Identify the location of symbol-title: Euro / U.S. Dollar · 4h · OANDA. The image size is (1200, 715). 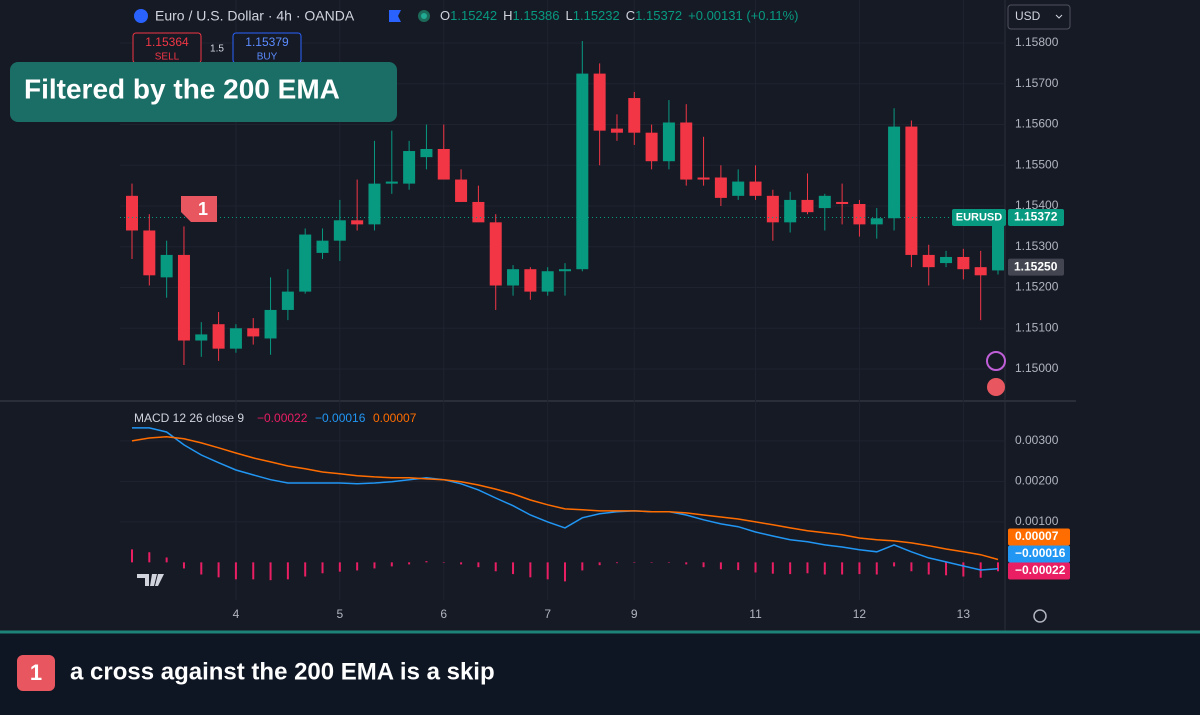
(255, 16).